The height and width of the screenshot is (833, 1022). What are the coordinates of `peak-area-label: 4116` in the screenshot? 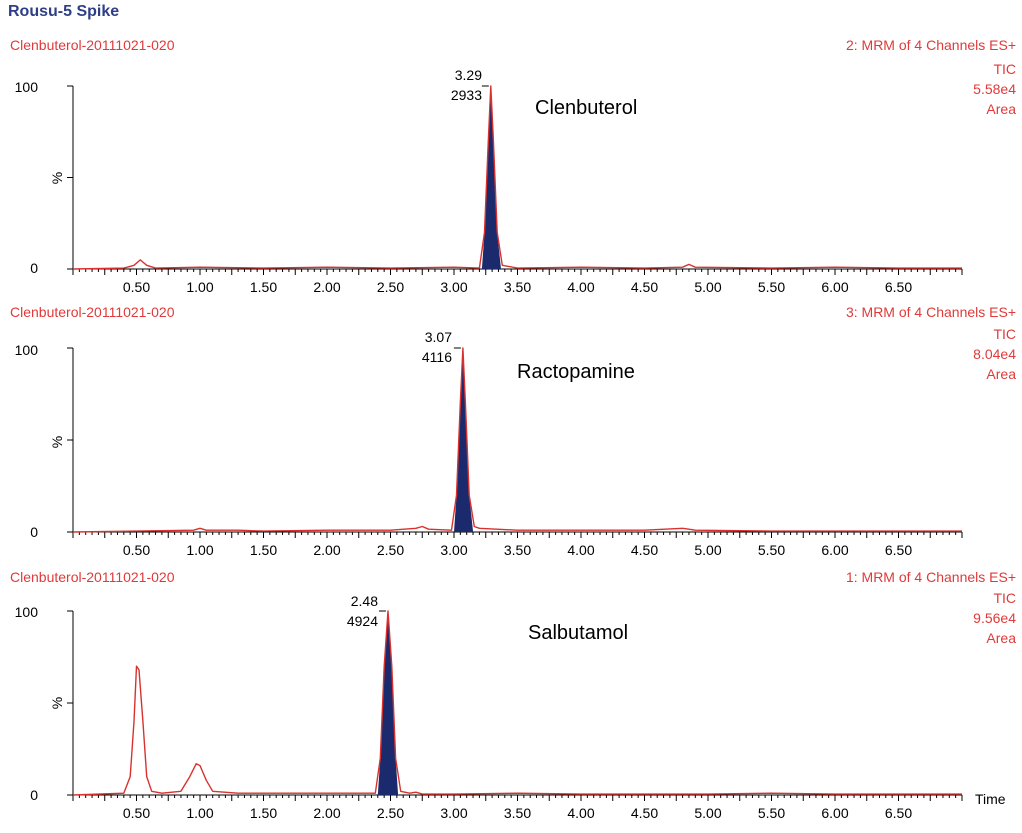 It's located at (437, 357).